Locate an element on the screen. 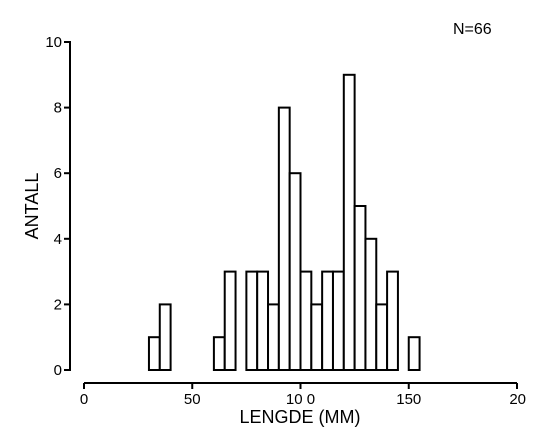  x-tick-label: 50 is located at coordinates (192, 399).